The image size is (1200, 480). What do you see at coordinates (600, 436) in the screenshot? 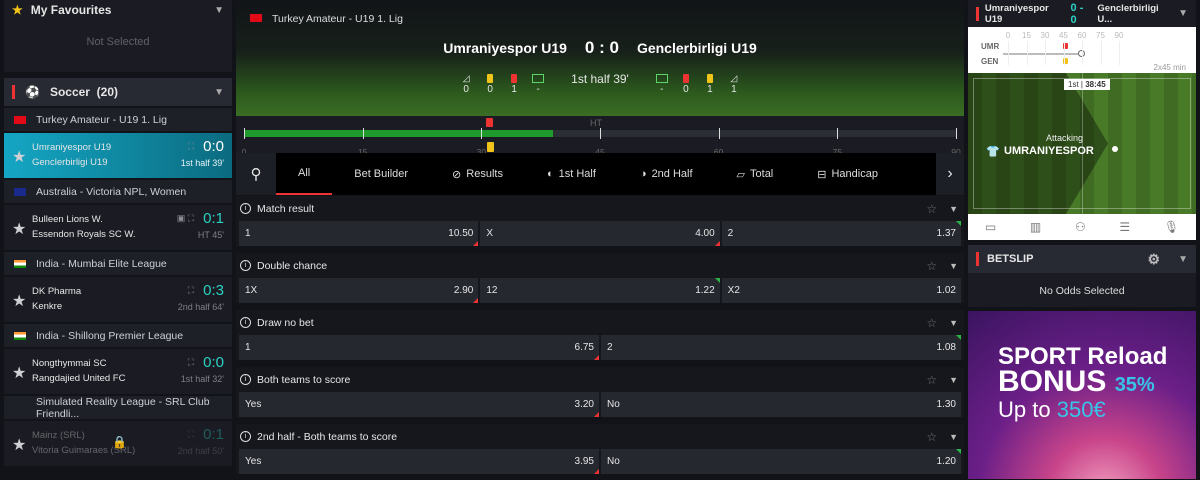
I see `market-header: i 2nd half - Both teams to score ☆ ▼` at bounding box center [600, 436].